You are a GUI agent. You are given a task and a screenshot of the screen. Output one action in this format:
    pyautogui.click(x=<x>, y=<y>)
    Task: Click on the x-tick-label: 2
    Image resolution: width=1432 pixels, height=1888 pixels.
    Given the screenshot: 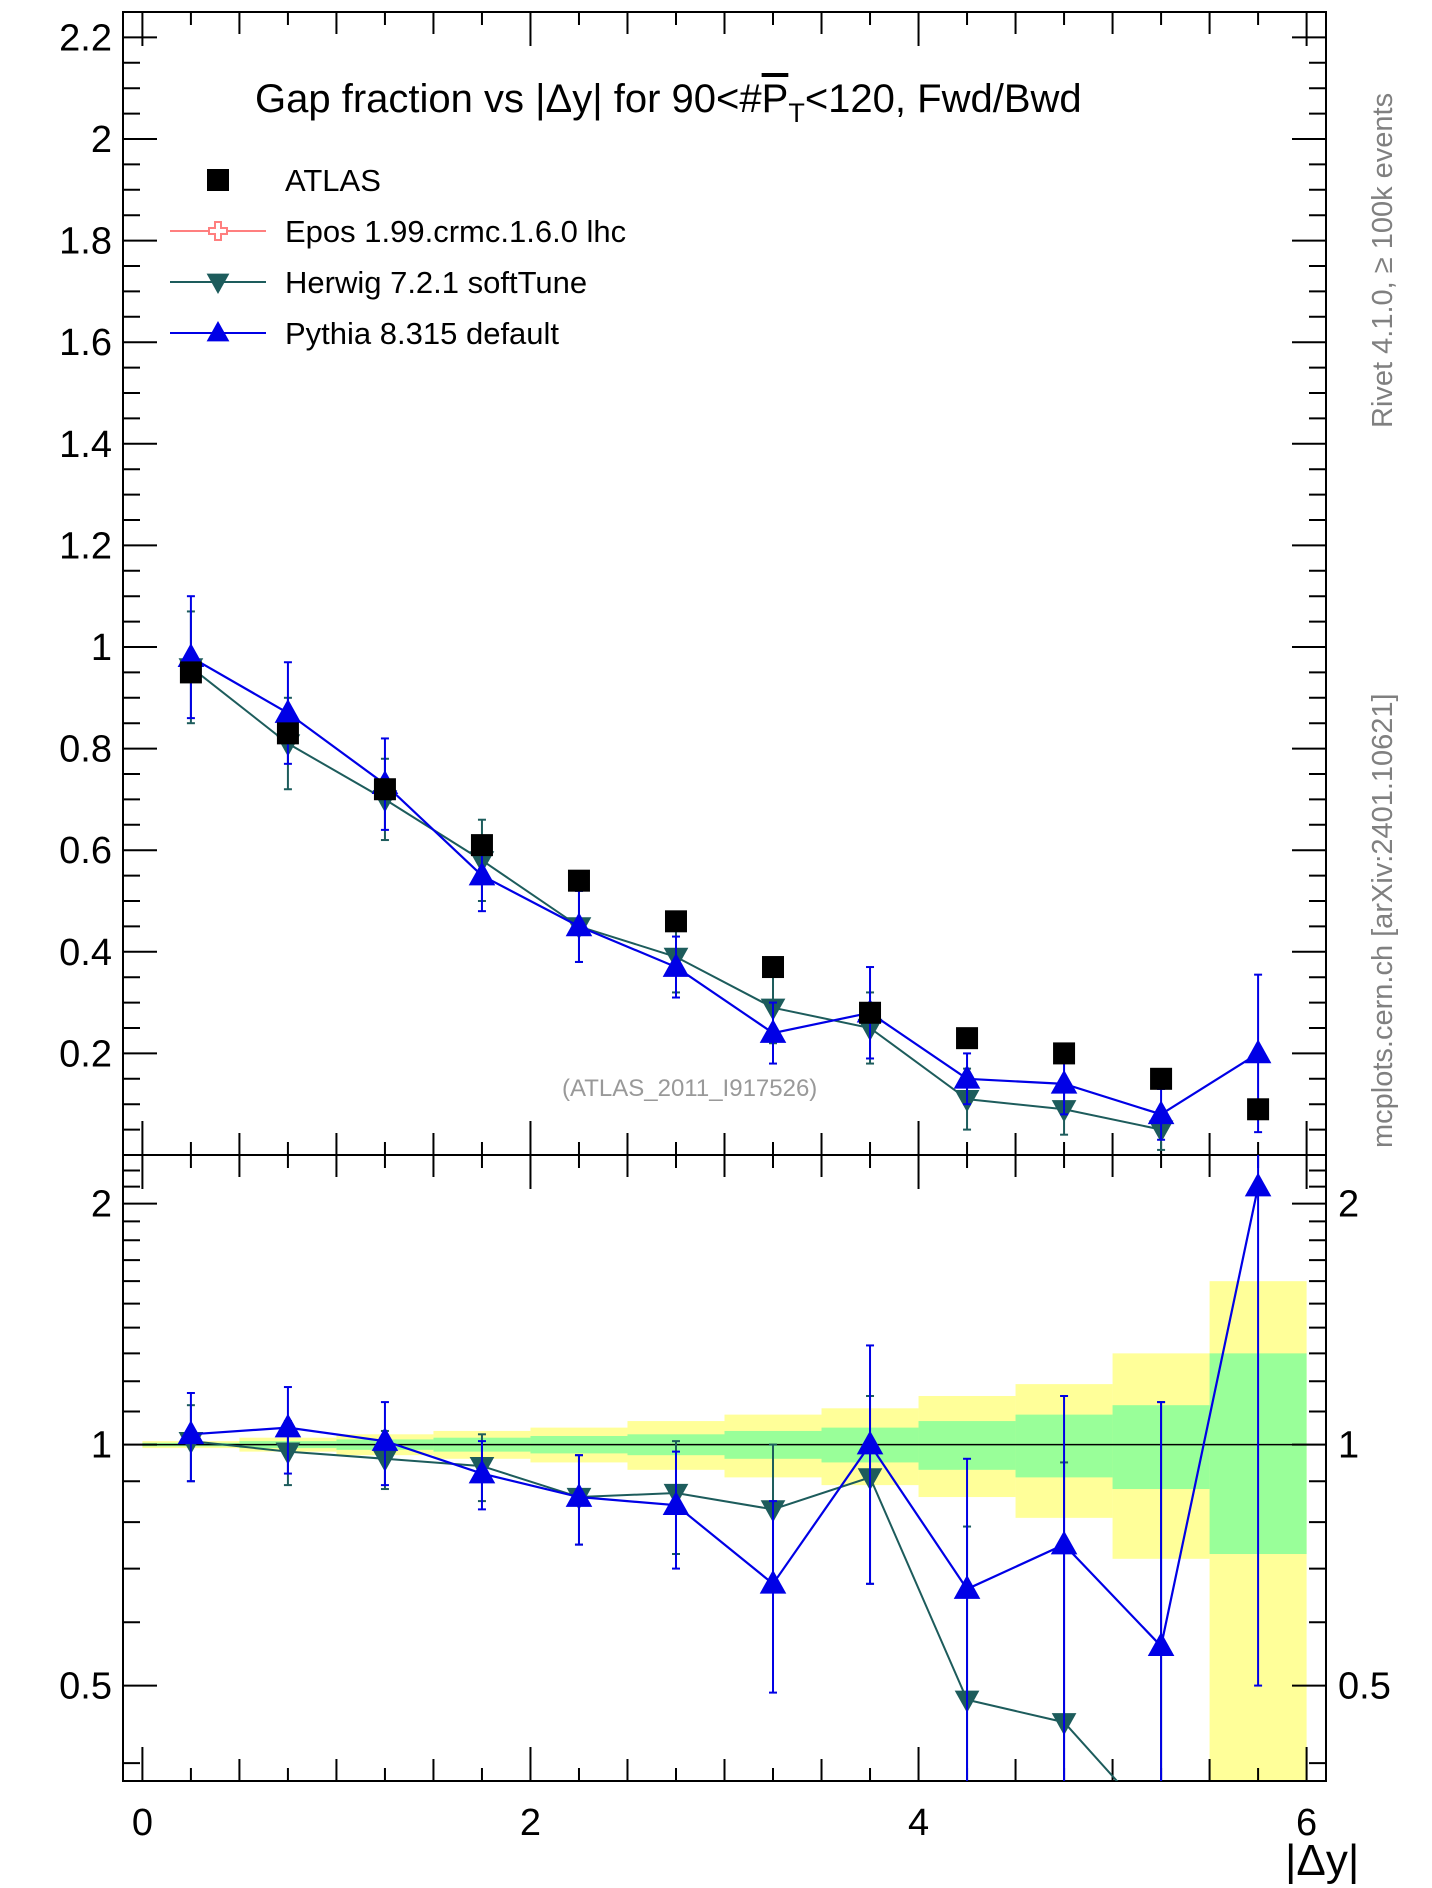 What is the action you would take?
    pyautogui.click(x=530, y=1823)
    